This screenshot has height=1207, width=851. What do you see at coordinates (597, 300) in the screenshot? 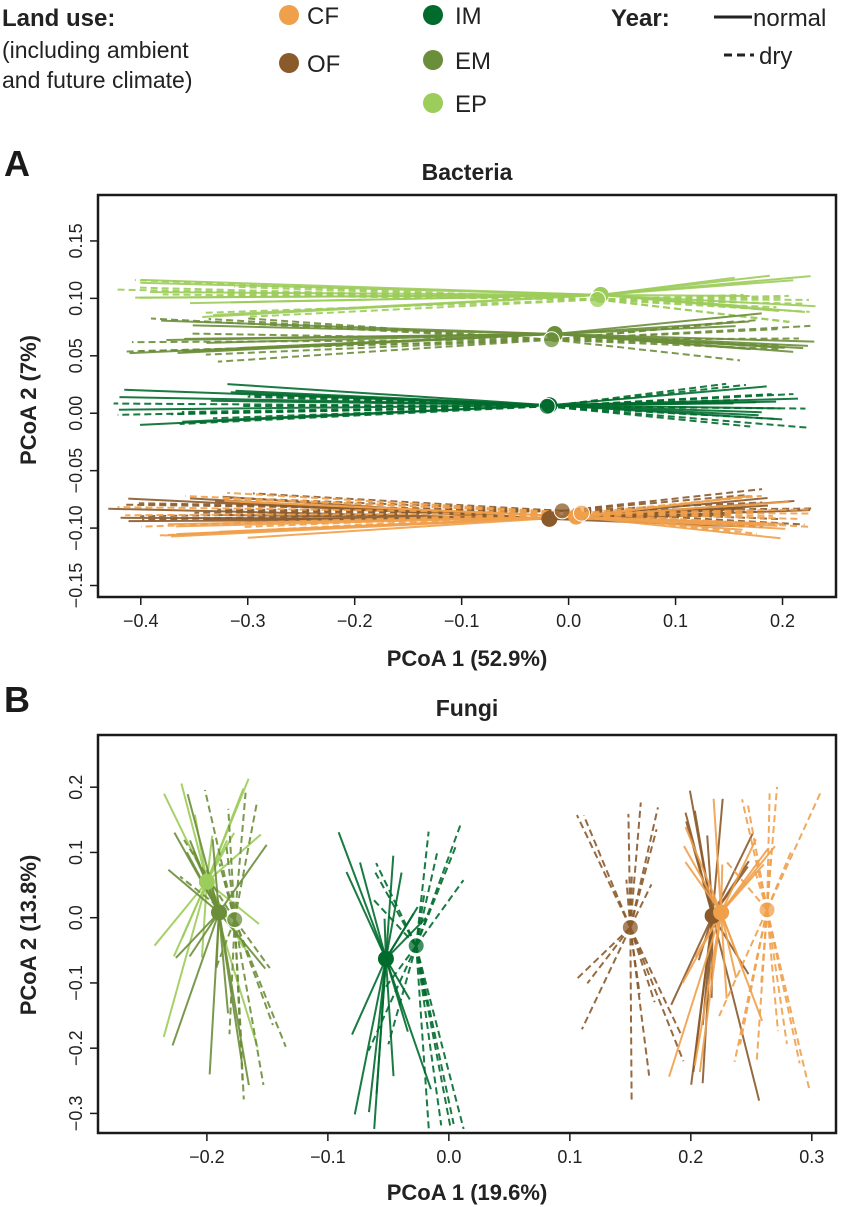
I see `centroid-ep-dry` at bounding box center [597, 300].